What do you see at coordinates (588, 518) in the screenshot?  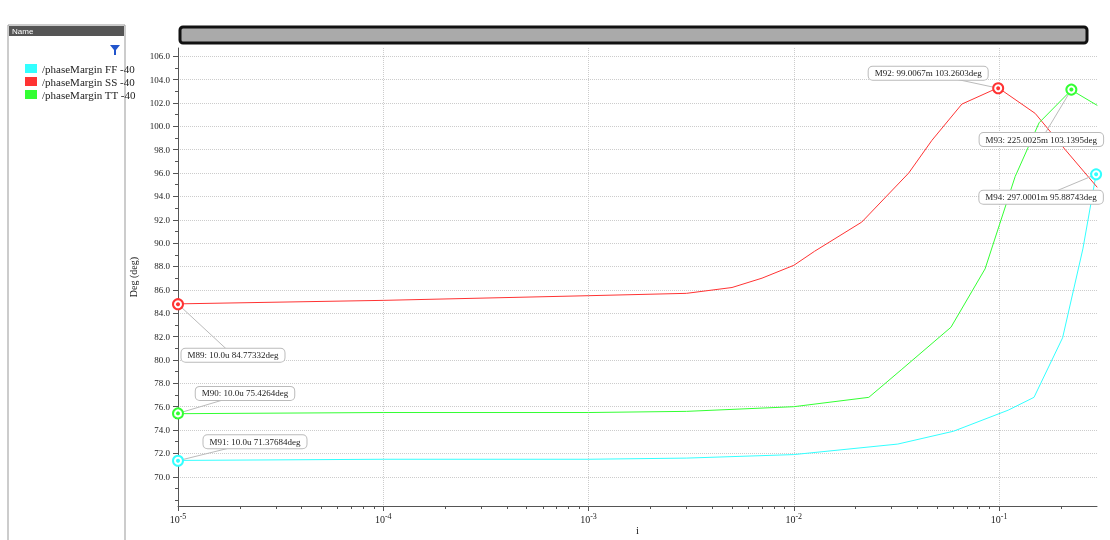 I see `x-tick-label: 10$^{-3}$` at bounding box center [588, 518].